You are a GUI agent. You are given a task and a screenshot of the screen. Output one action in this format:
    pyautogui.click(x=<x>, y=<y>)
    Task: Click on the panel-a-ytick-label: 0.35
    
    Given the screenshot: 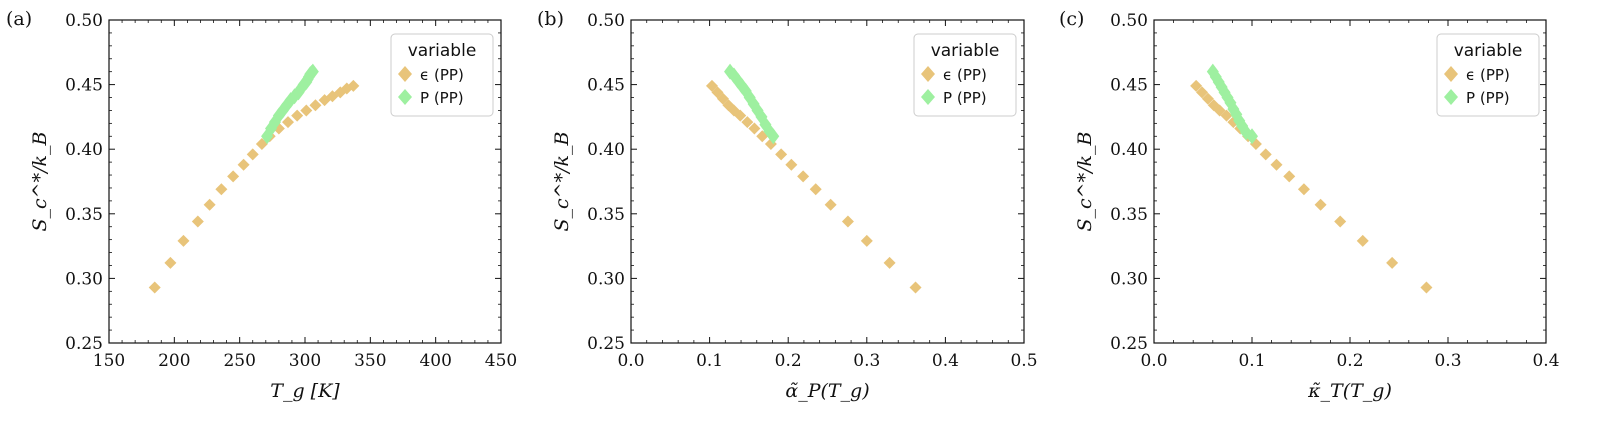 What is the action you would take?
    pyautogui.click(x=84, y=215)
    